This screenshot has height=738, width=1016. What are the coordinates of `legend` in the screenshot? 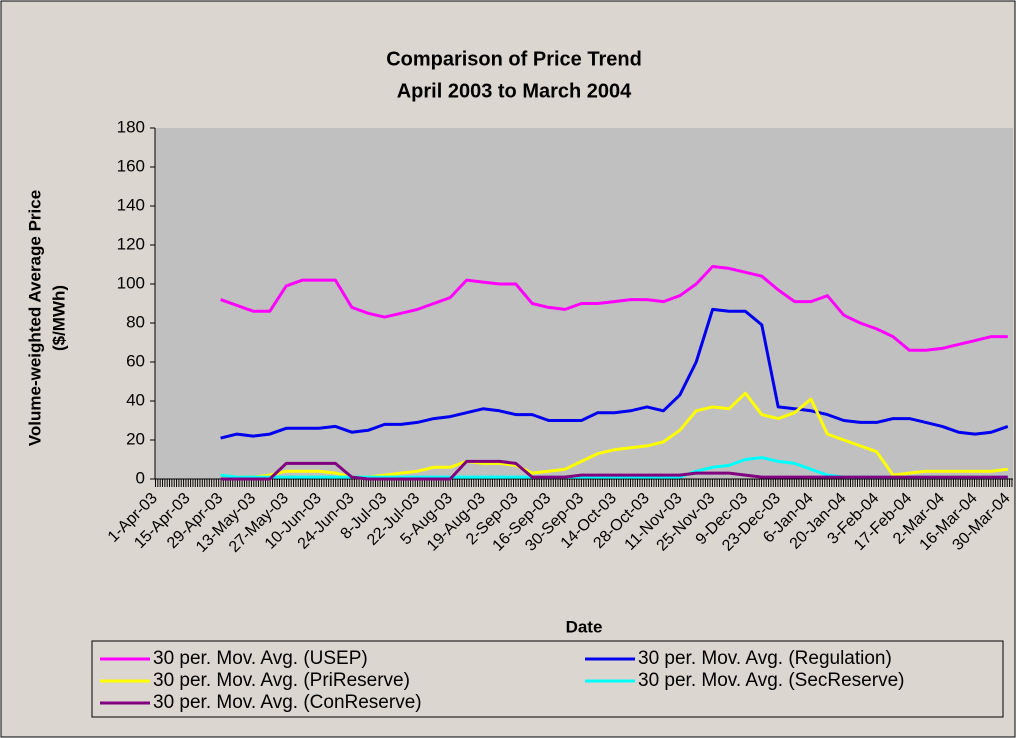 It's located at (547, 679).